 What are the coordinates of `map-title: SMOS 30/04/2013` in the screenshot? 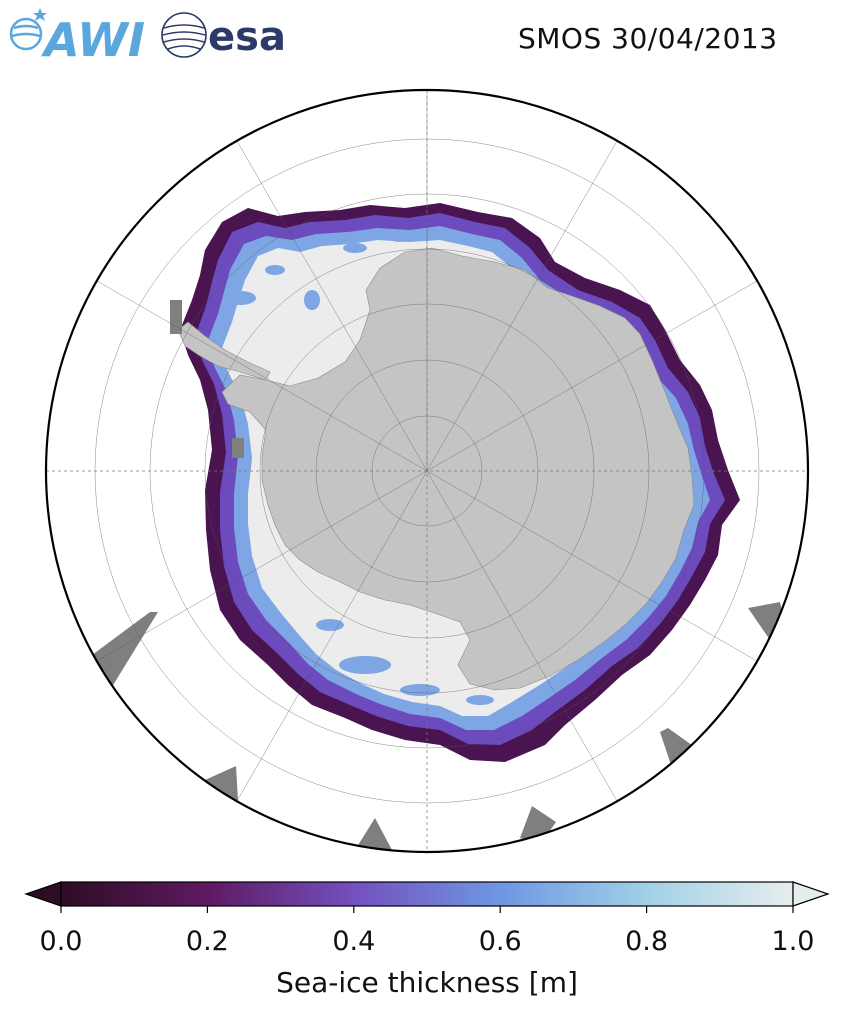 It's located at (648, 38).